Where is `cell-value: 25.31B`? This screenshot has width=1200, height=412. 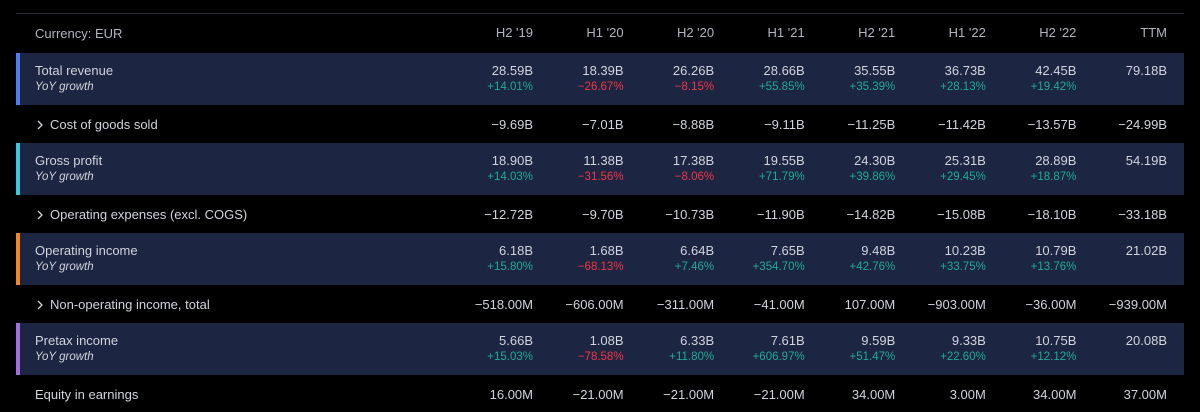
cell-value: 25.31B is located at coordinates (965, 160).